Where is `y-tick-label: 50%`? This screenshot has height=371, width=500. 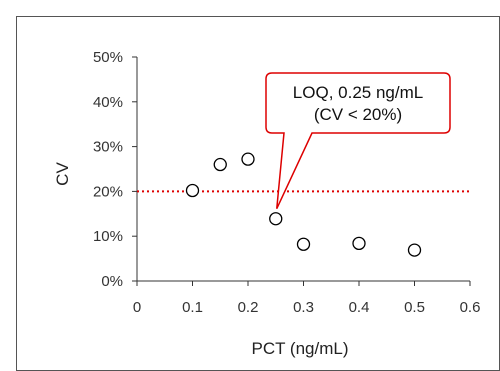 y-tick-label: 50% is located at coordinates (108, 57).